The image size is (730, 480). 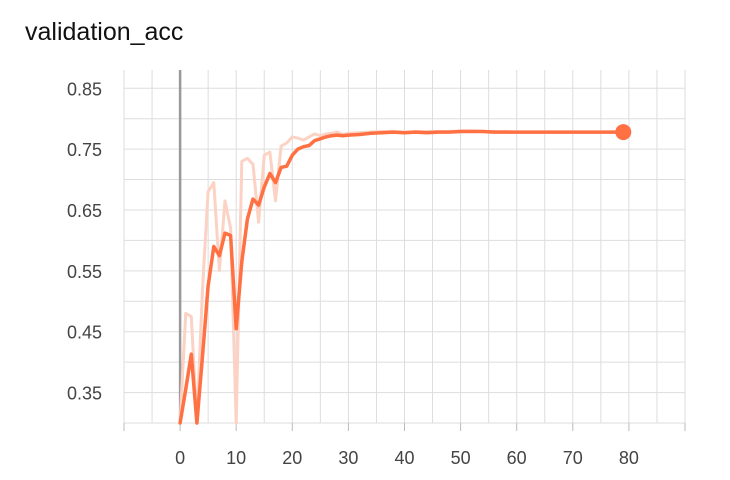 What do you see at coordinates (292, 458) in the screenshot?
I see `x-tick-label: 20` at bounding box center [292, 458].